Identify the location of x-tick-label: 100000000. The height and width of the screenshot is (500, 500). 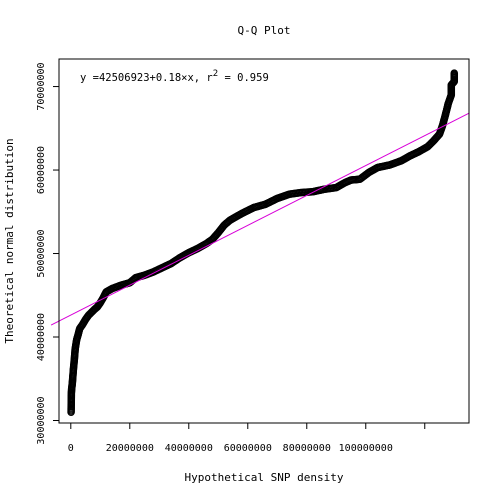
(366, 448).